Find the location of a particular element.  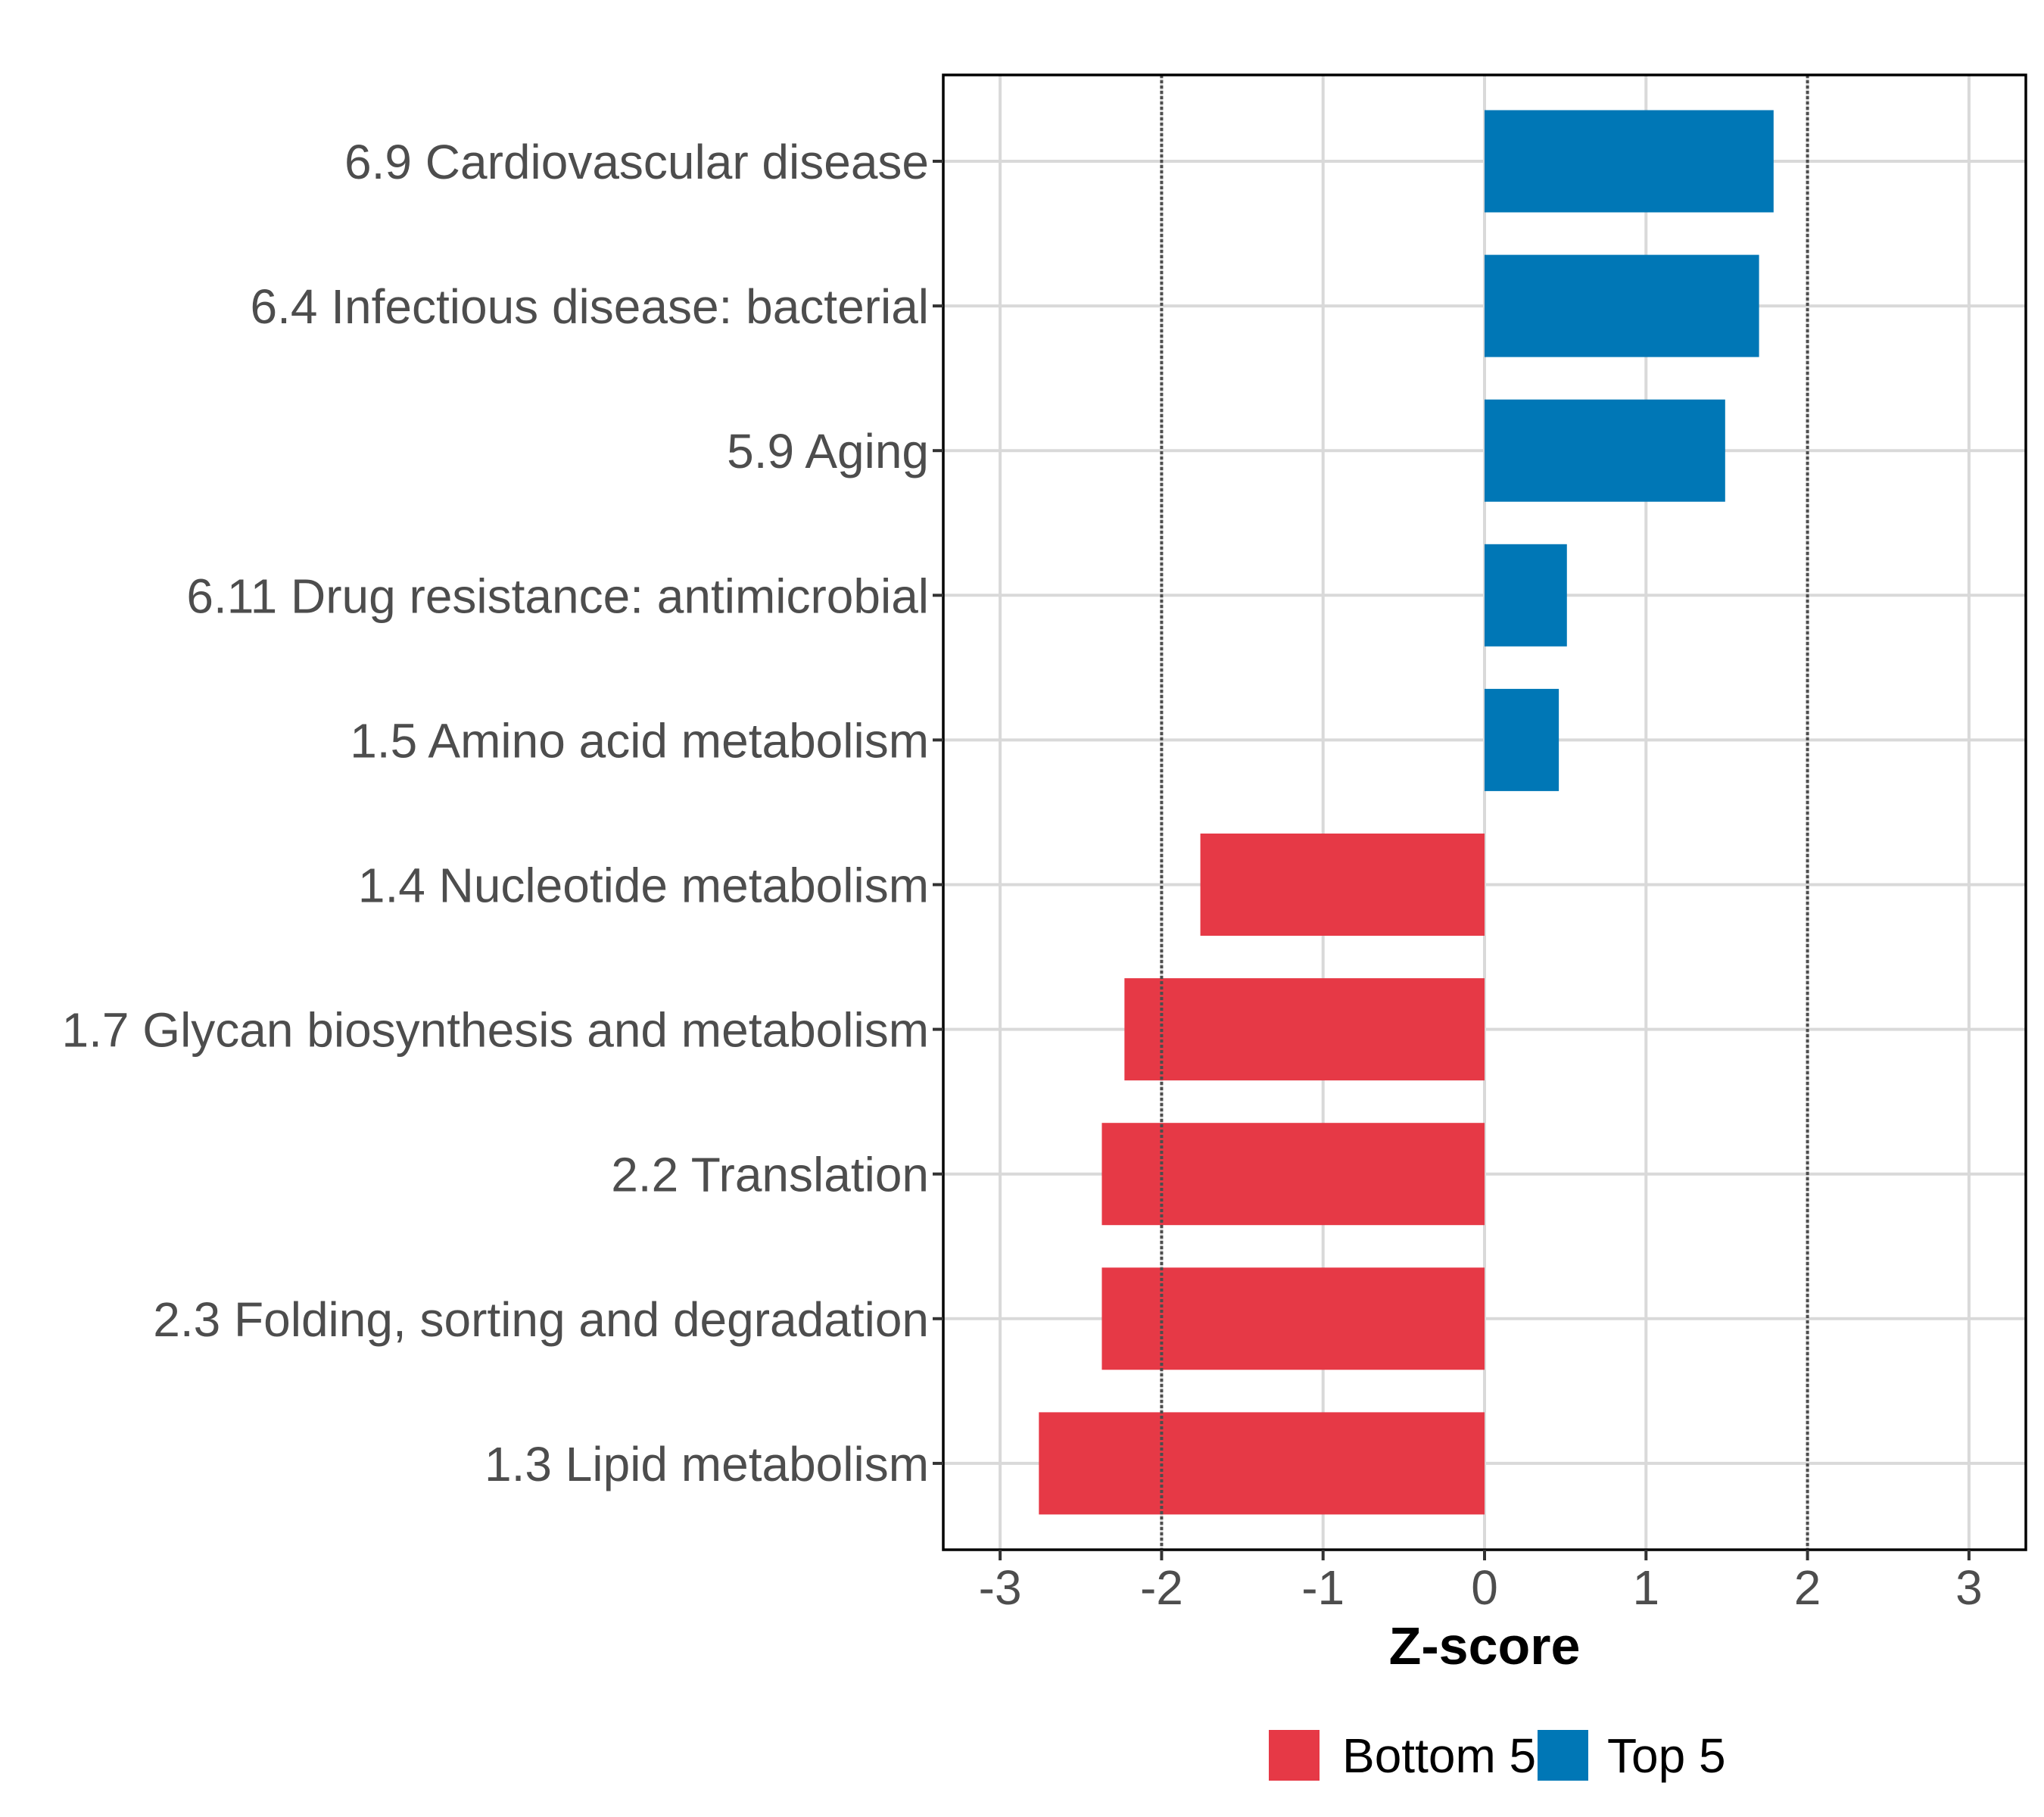

x-axis: -3 -2 -1 0 1 2 3 is located at coordinates (1481, 1582).